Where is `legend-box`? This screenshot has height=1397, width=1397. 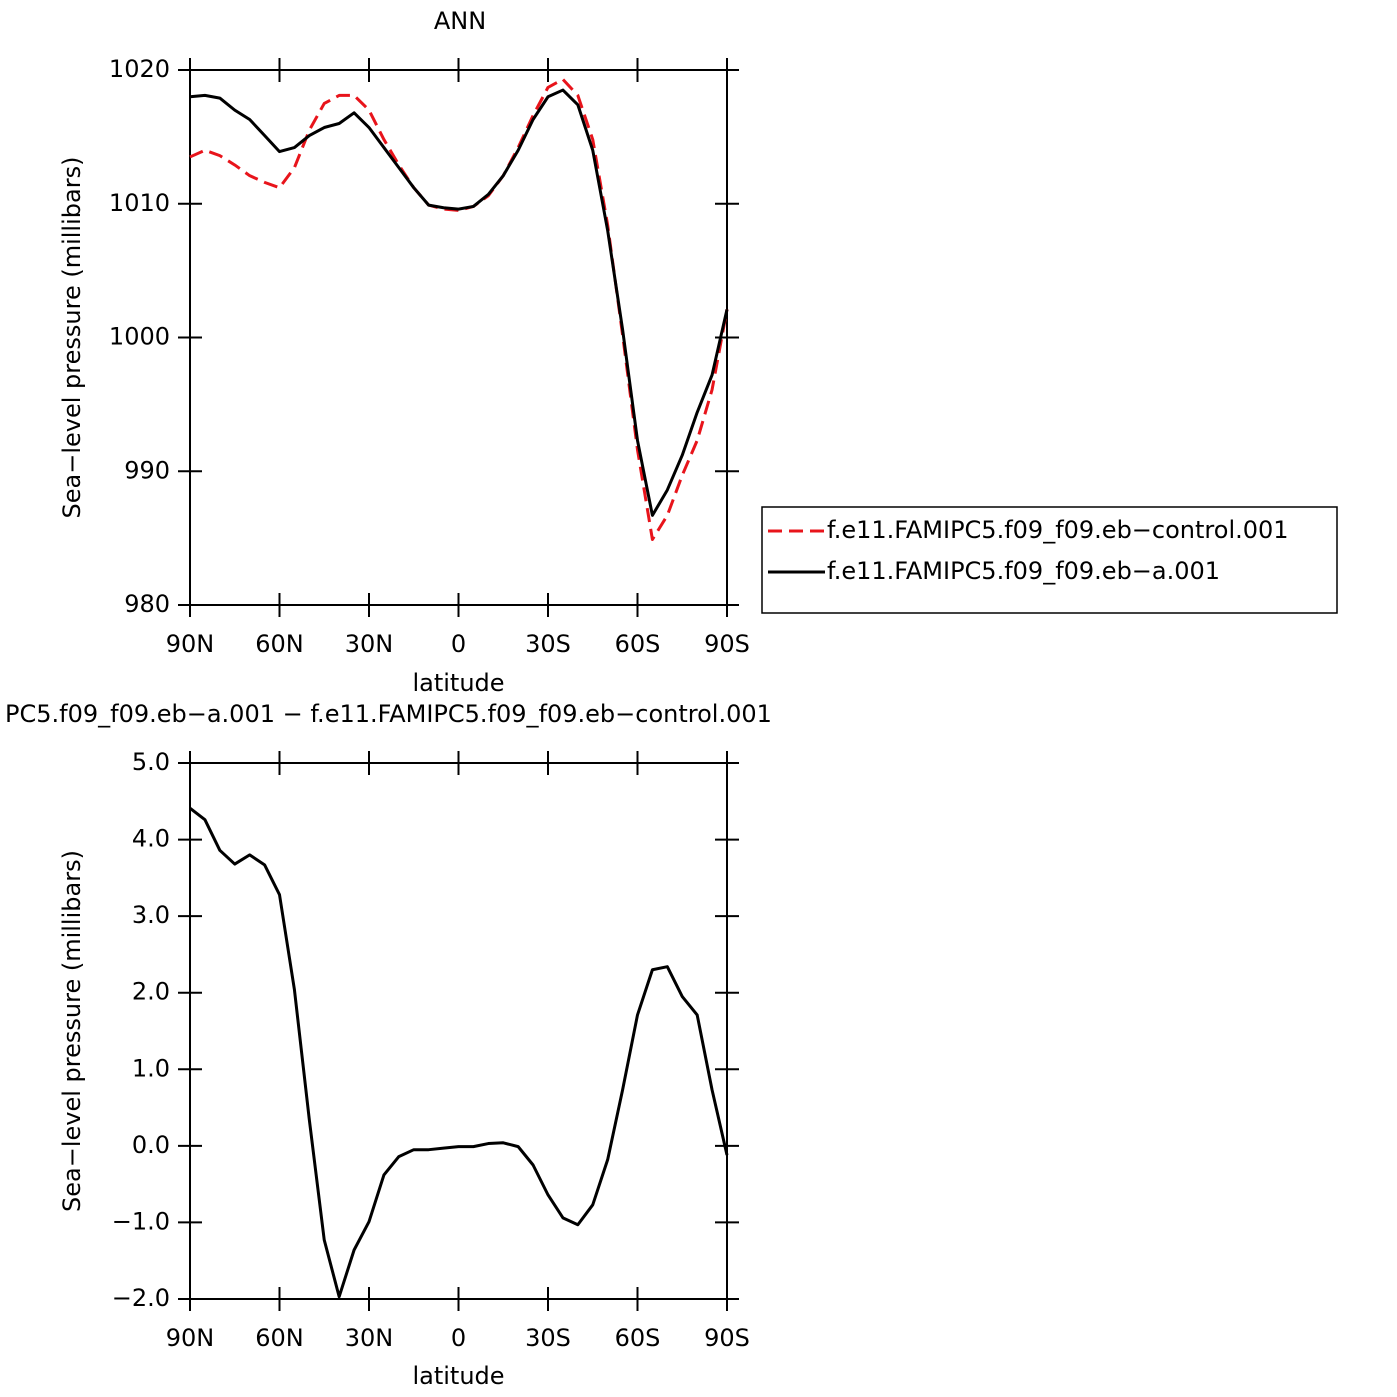
legend-box is located at coordinates (1049, 560).